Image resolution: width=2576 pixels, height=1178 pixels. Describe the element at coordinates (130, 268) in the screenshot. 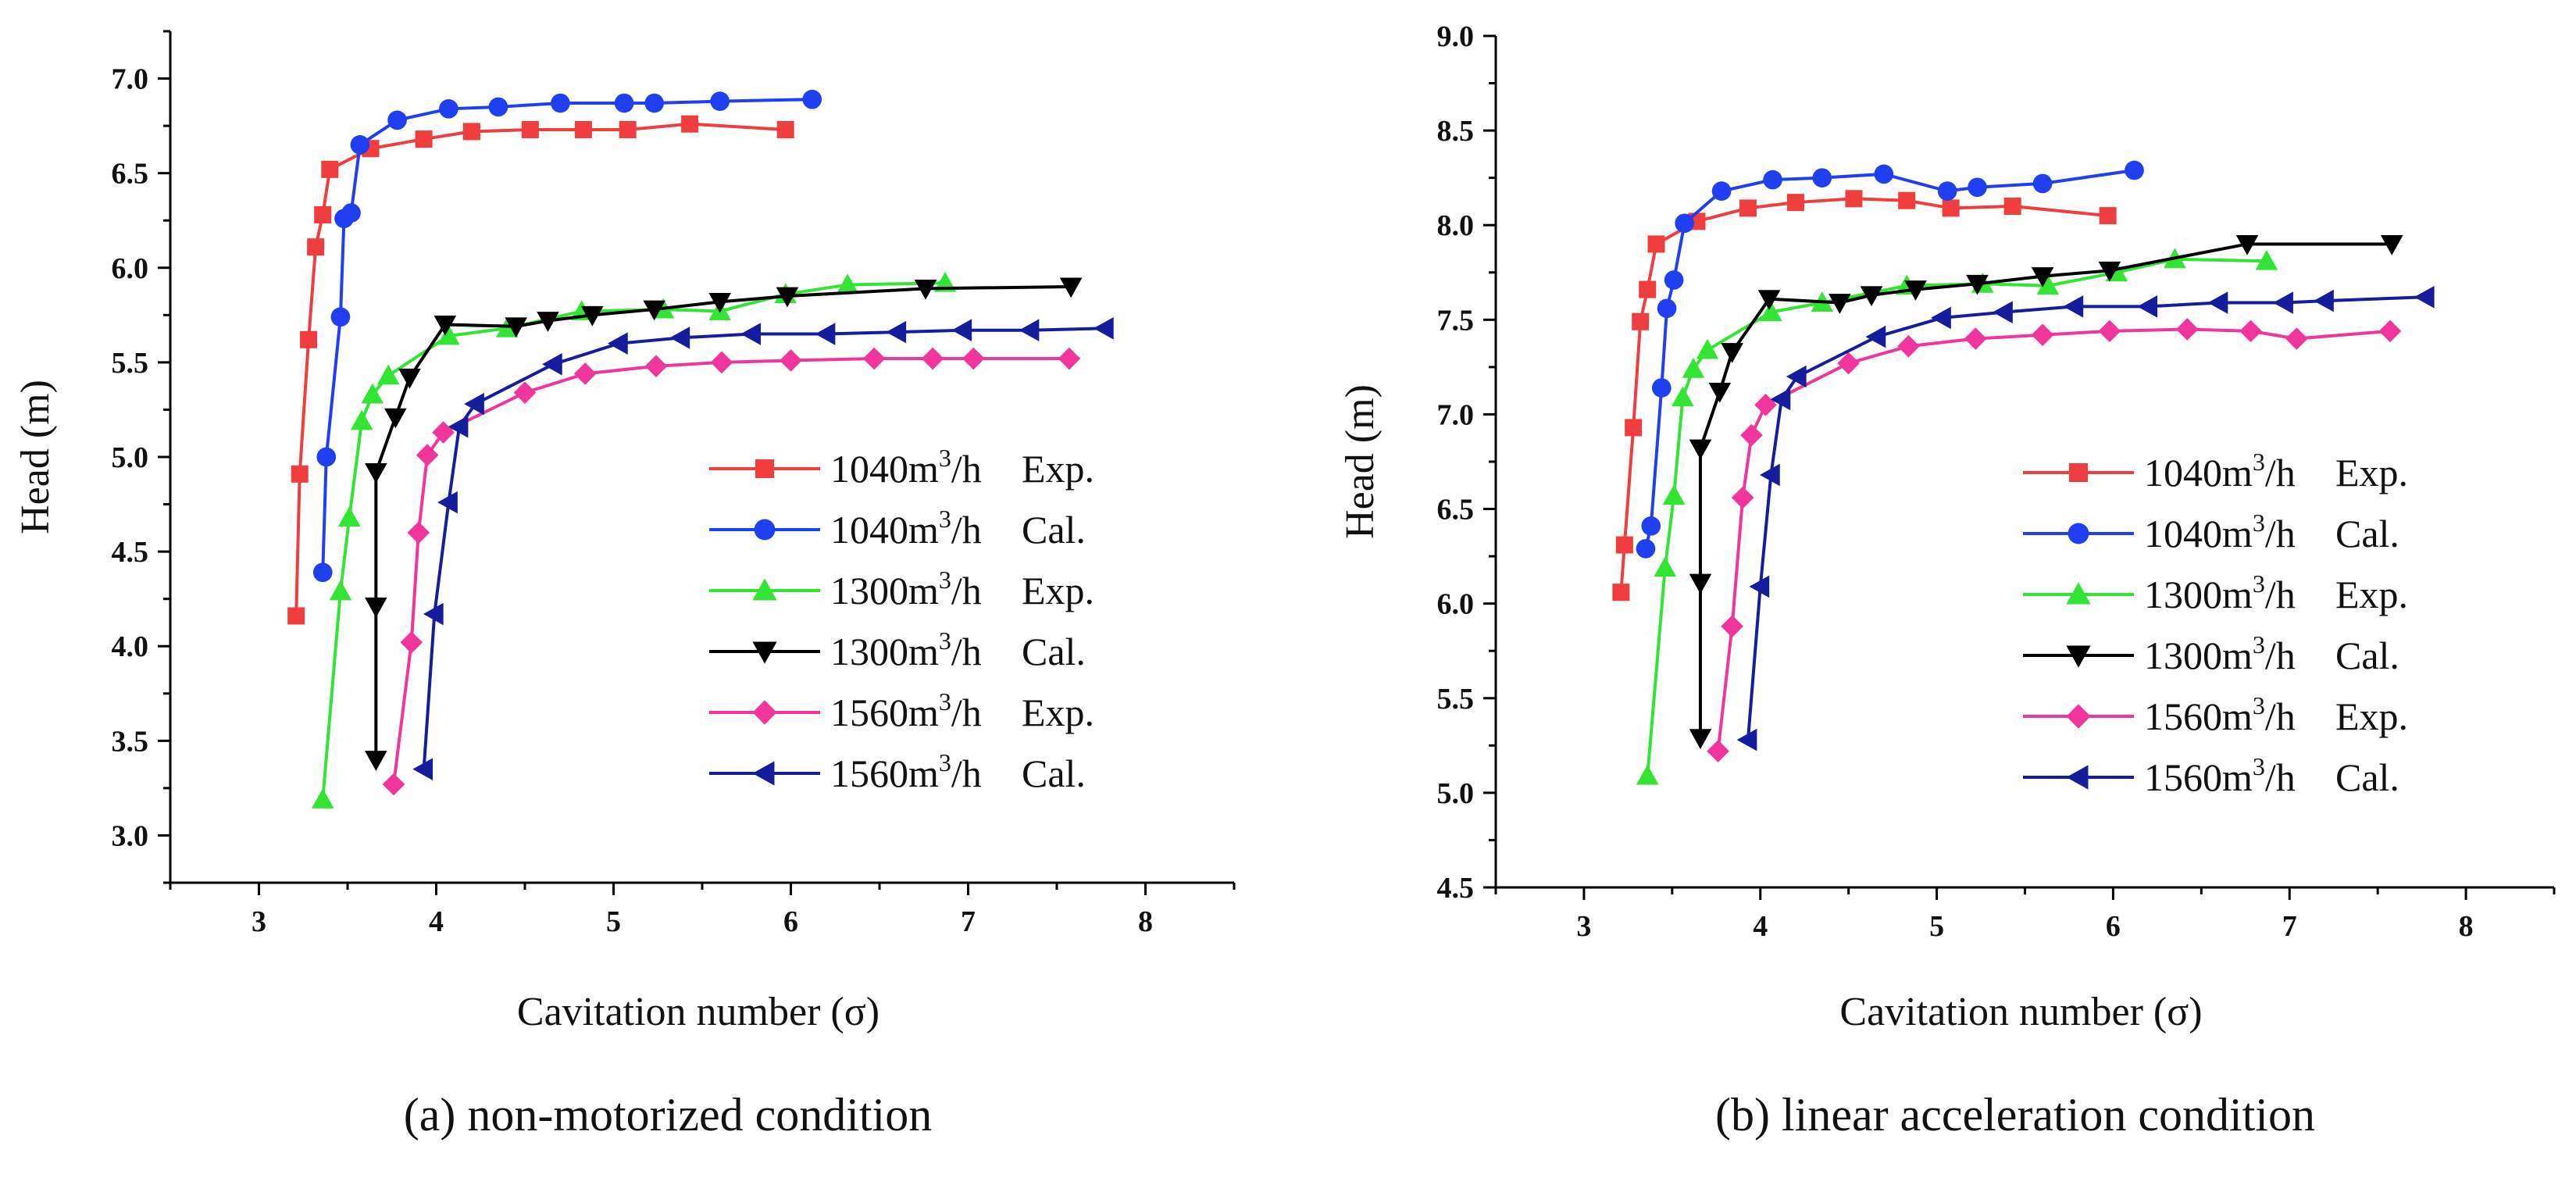

I see `y-tick-label: 6.0` at that location.